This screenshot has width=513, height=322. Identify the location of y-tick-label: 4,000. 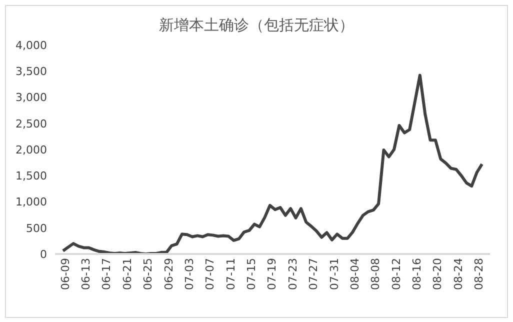
(31, 45).